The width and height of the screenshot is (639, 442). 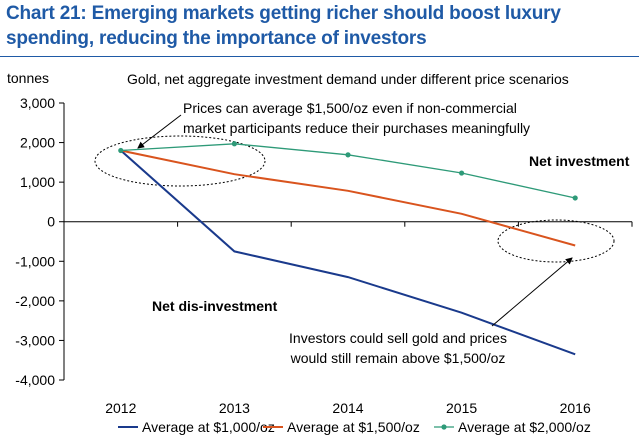 What do you see at coordinates (28, 78) in the screenshot?
I see `y-axis-label: tonnes` at bounding box center [28, 78].